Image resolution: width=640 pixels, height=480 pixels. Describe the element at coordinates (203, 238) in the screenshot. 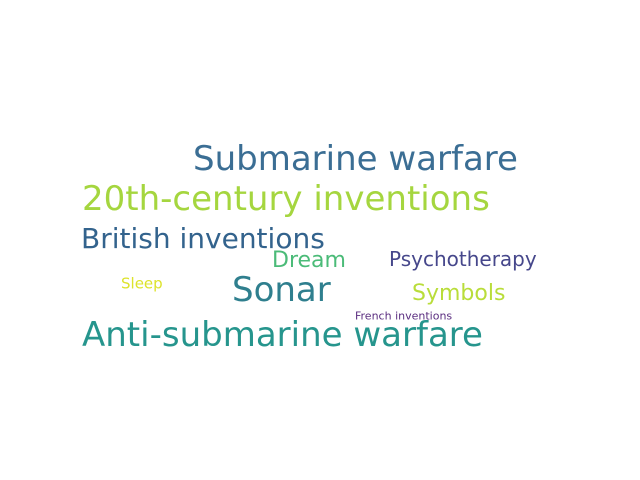

I see `word-british-inventions: British inventions` at that location.